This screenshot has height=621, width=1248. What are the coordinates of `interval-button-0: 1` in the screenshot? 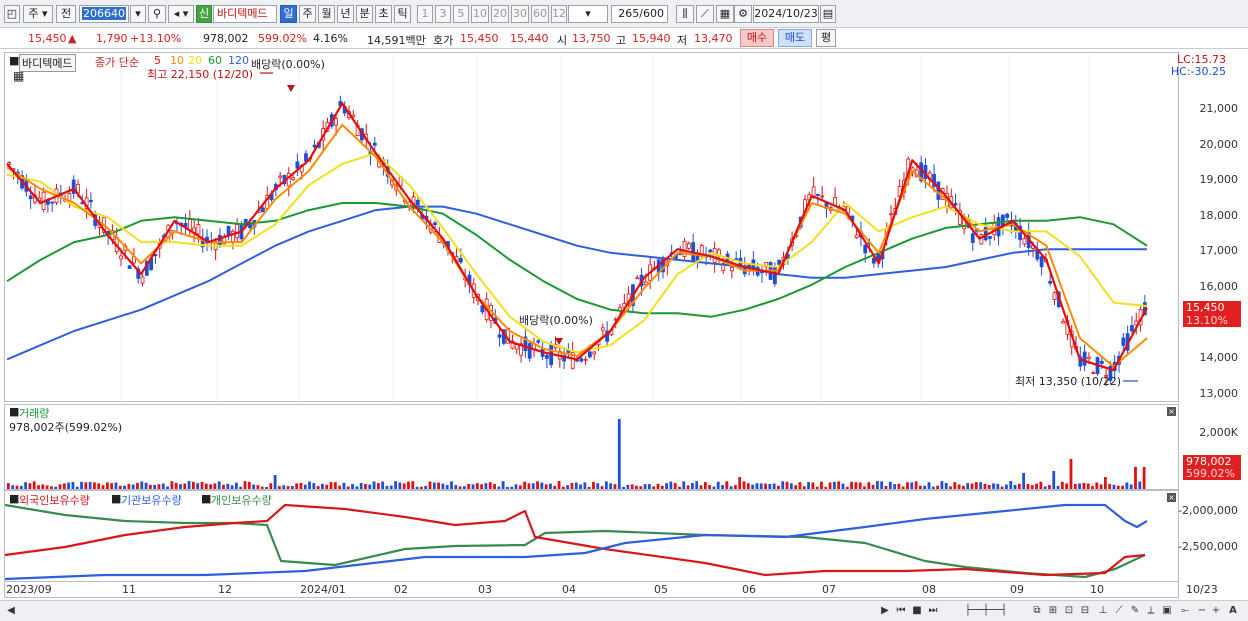 It's located at (425, 14).